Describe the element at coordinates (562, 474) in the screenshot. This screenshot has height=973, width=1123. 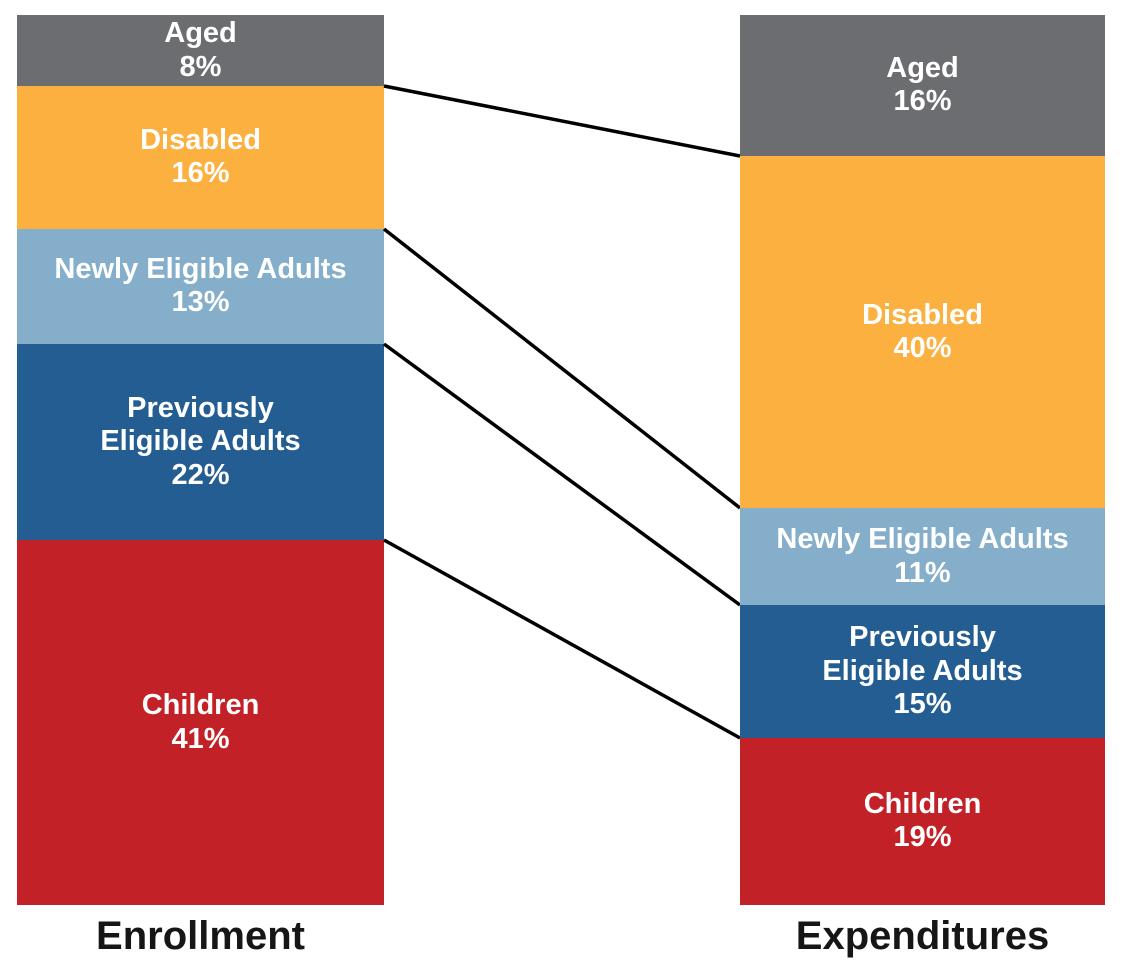
I see `connector-line-newly-eligible-adults-boundary` at that location.